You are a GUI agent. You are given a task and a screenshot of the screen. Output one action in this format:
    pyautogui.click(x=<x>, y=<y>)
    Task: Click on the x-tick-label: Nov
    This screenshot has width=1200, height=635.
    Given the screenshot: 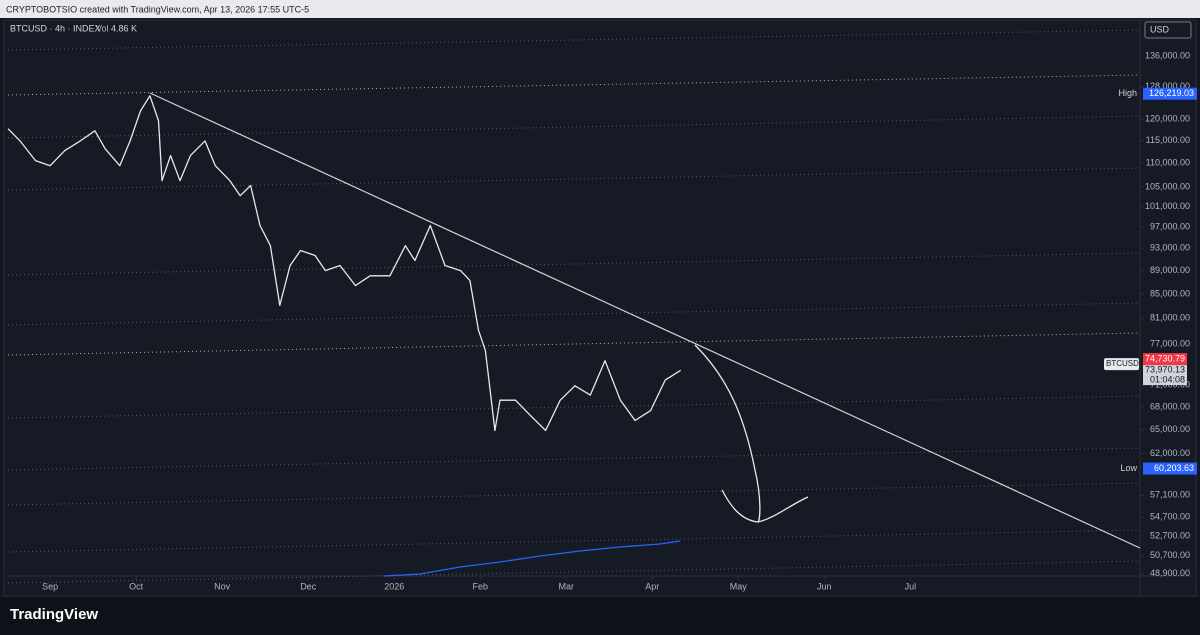 What is the action you would take?
    pyautogui.click(x=222, y=586)
    